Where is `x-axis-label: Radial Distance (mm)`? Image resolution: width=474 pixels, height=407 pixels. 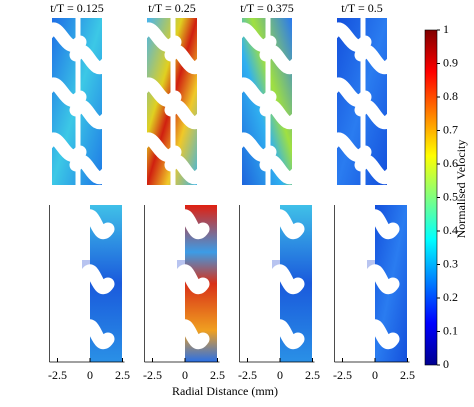
x-axis-label: Radial Distance (mm) is located at coordinates (225, 391).